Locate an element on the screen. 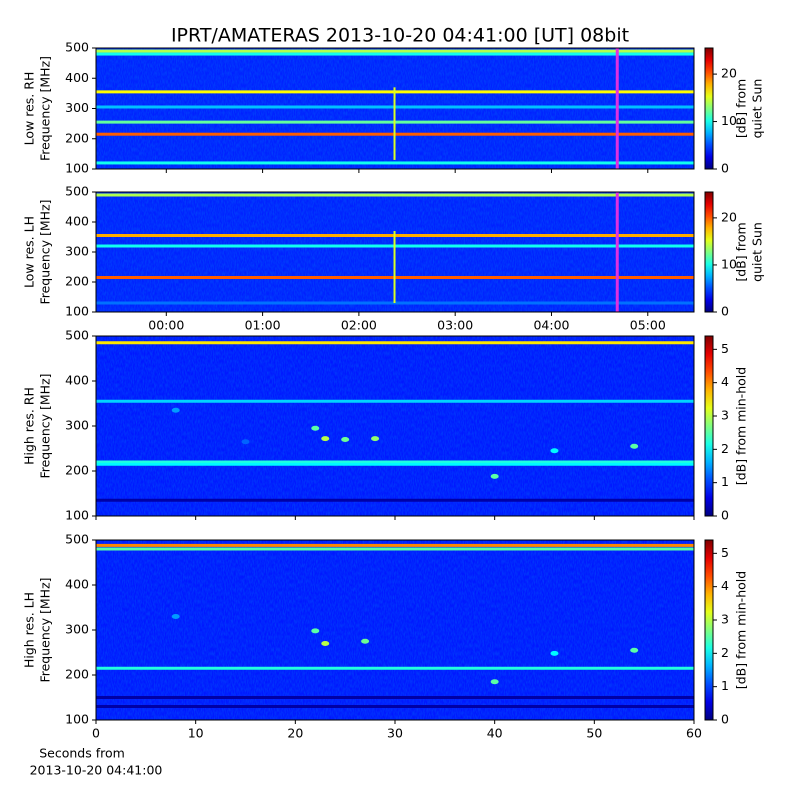 This screenshot has width=800, height=800. x-tick-label: 20 is located at coordinates (295, 733).